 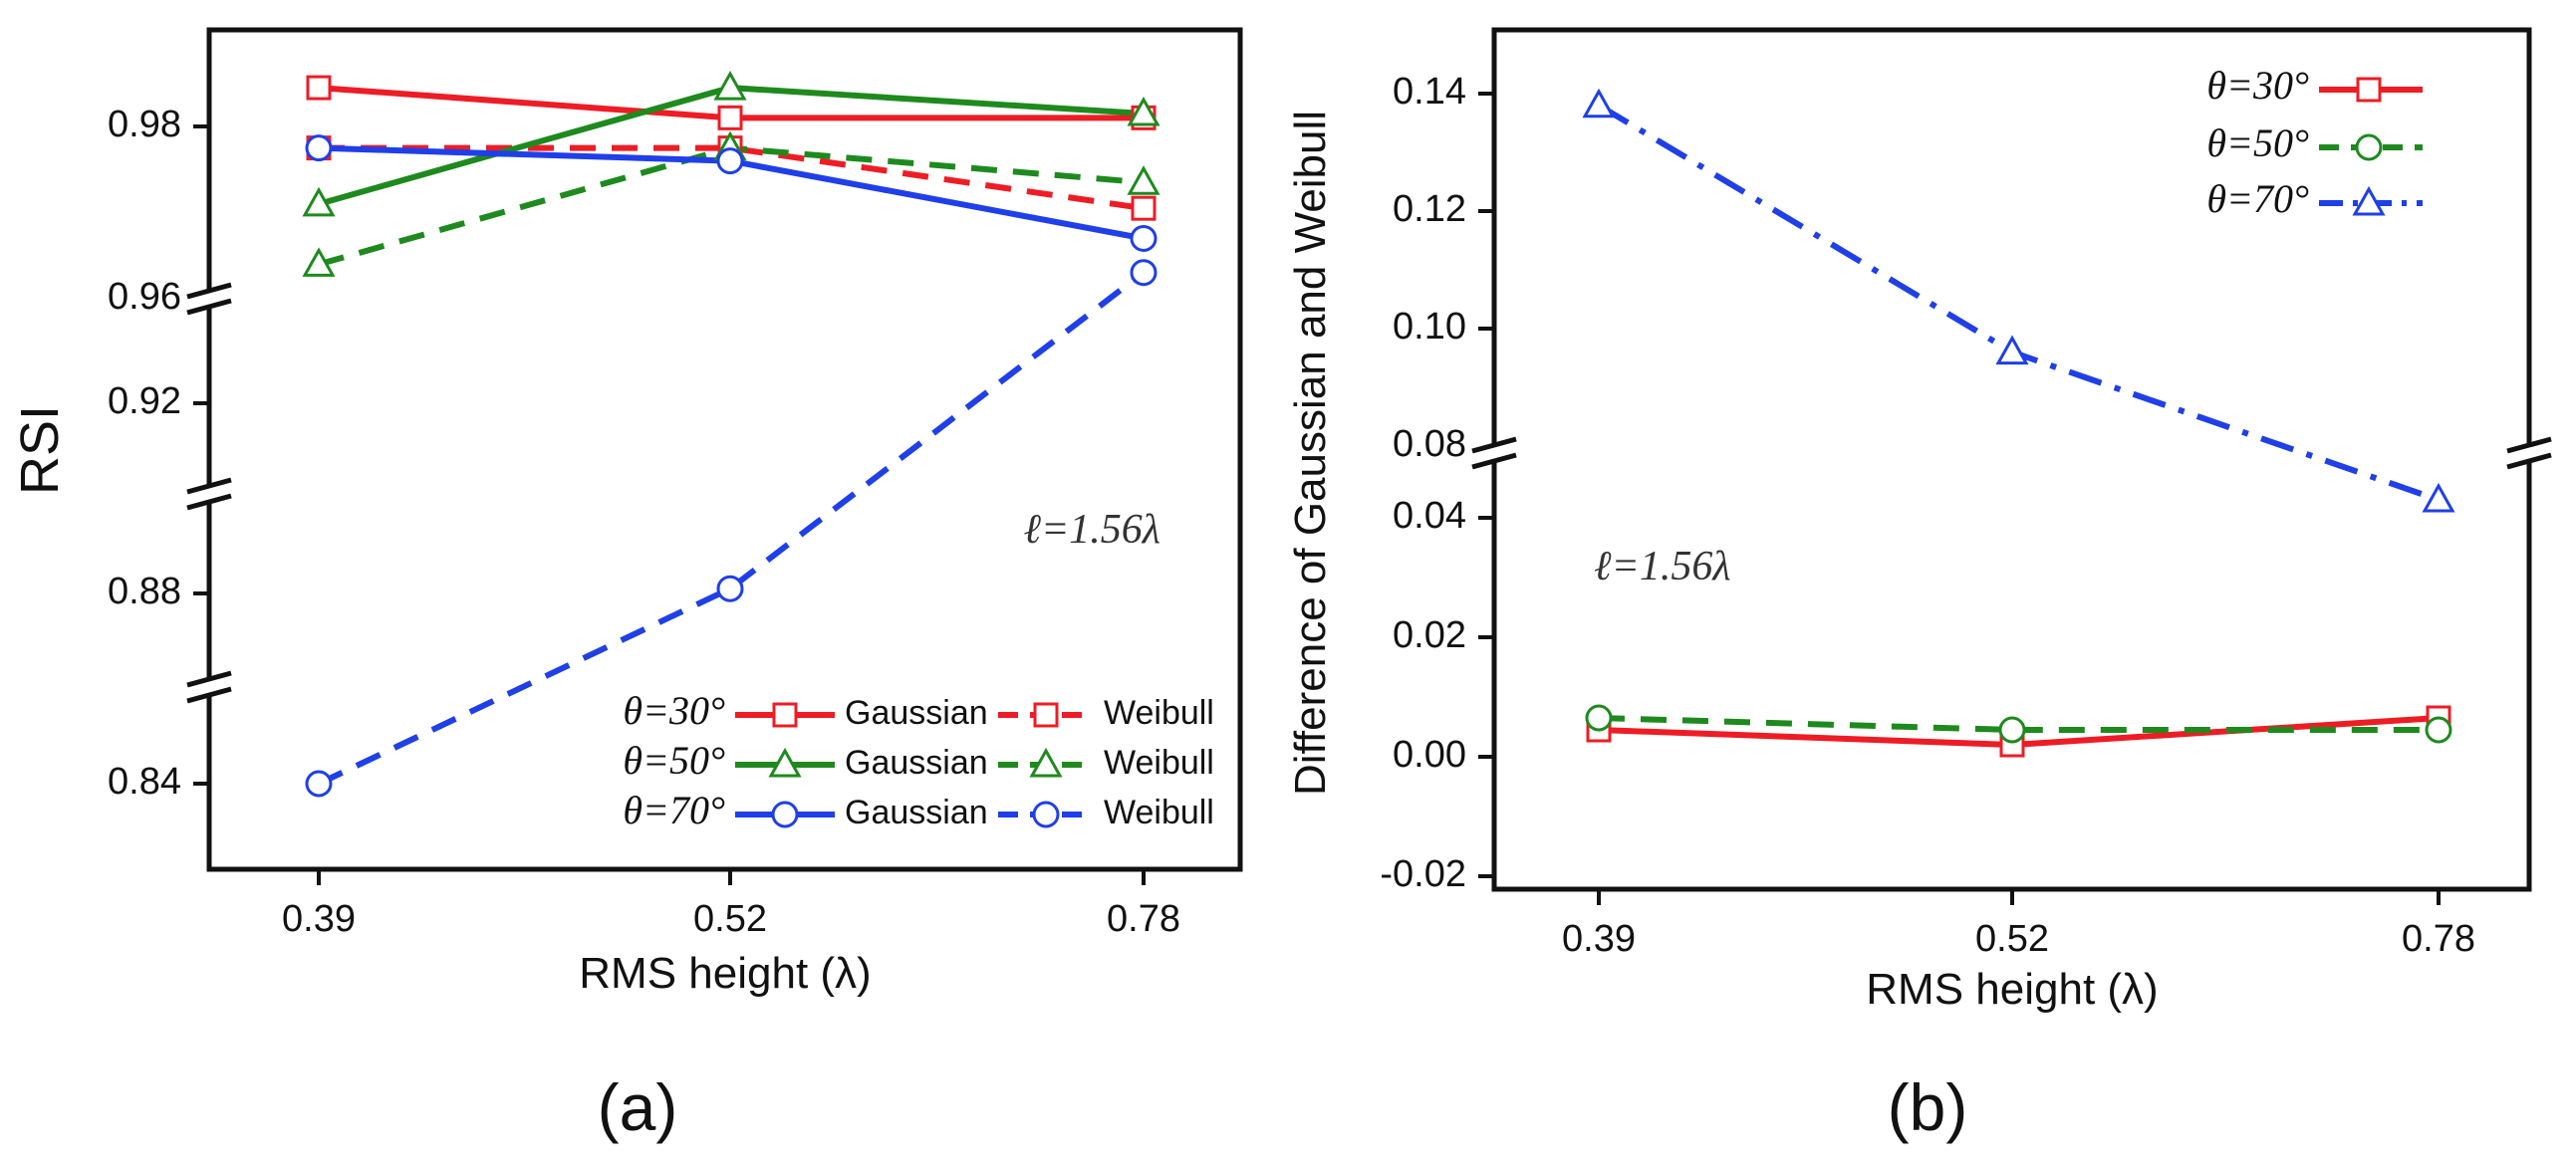 I want to click on y-tick-label: 0.98, so click(x=144, y=125).